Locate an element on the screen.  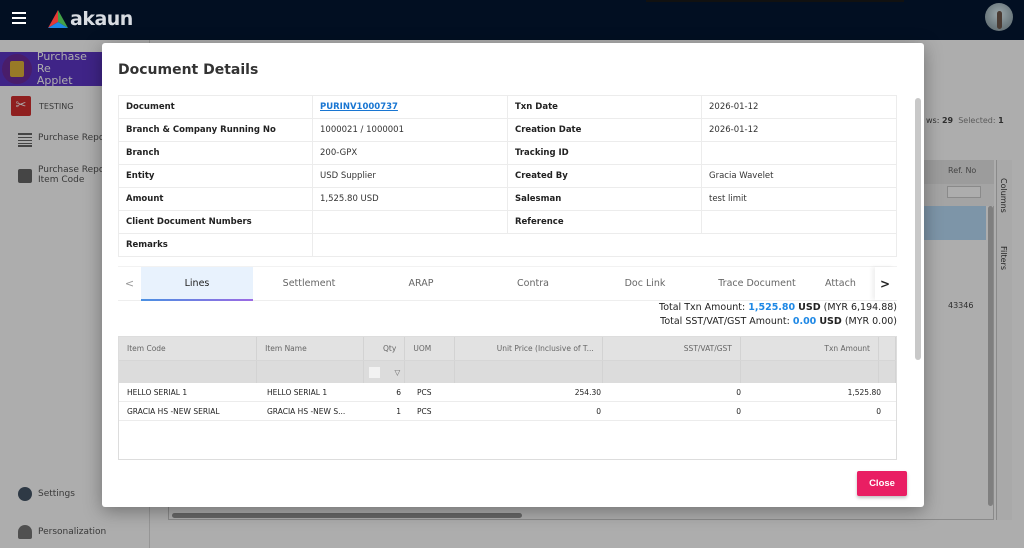
grid-filter-row: ▽ is located at coordinates (508, 372).